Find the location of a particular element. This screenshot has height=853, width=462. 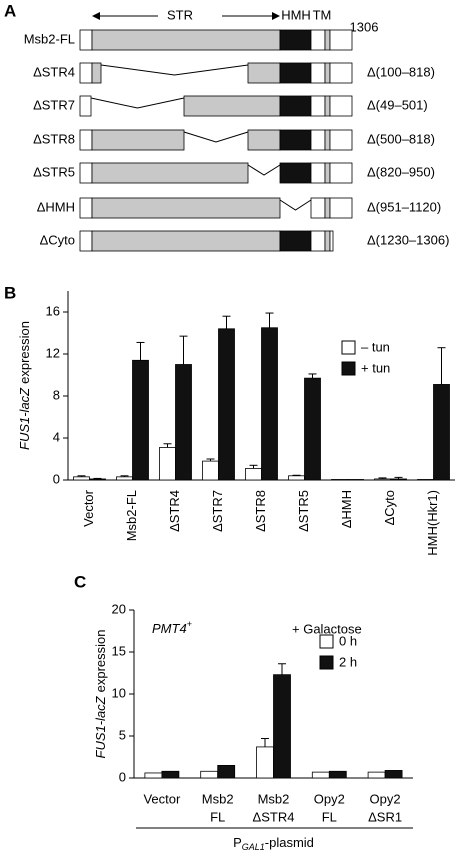

domain-label: TM is located at coordinates (322, 14).